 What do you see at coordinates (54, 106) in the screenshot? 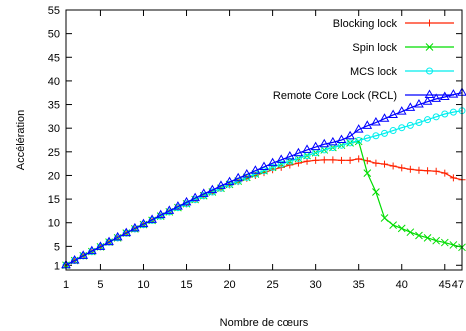
I see `y-tick-label: 35` at bounding box center [54, 106].